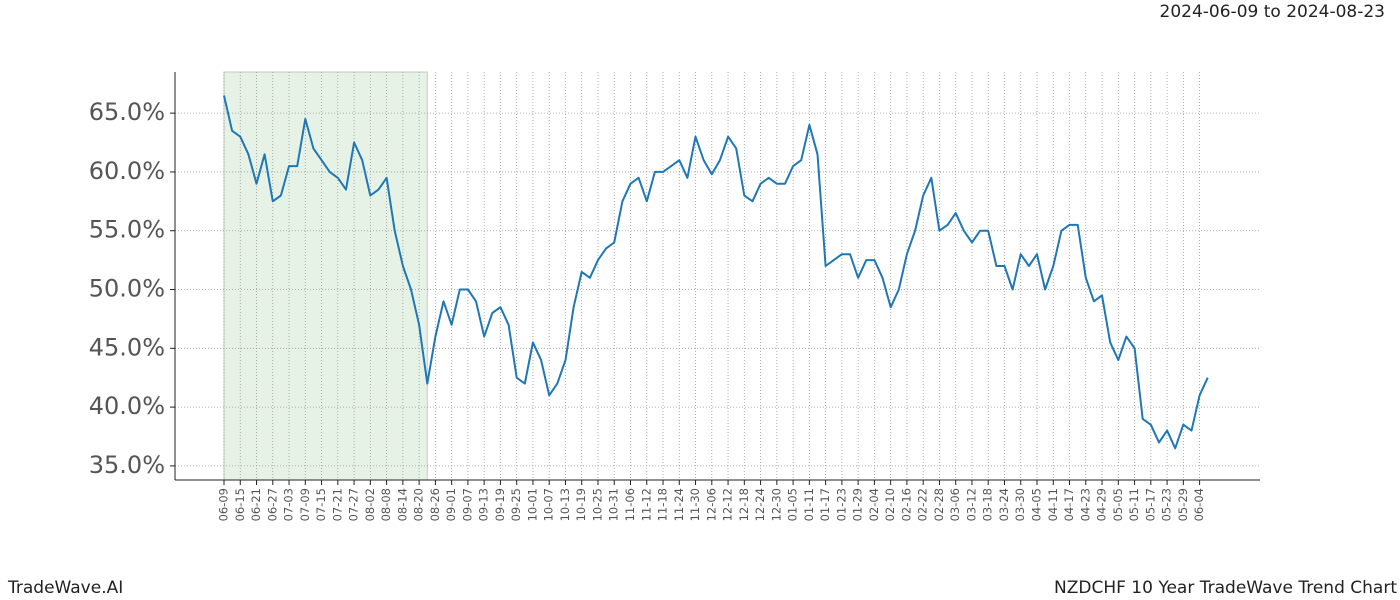 Image resolution: width=1400 pixels, height=600 pixels. Describe the element at coordinates (1053, 504) in the screenshot. I see `x-tick-label: 04-11` at that location.